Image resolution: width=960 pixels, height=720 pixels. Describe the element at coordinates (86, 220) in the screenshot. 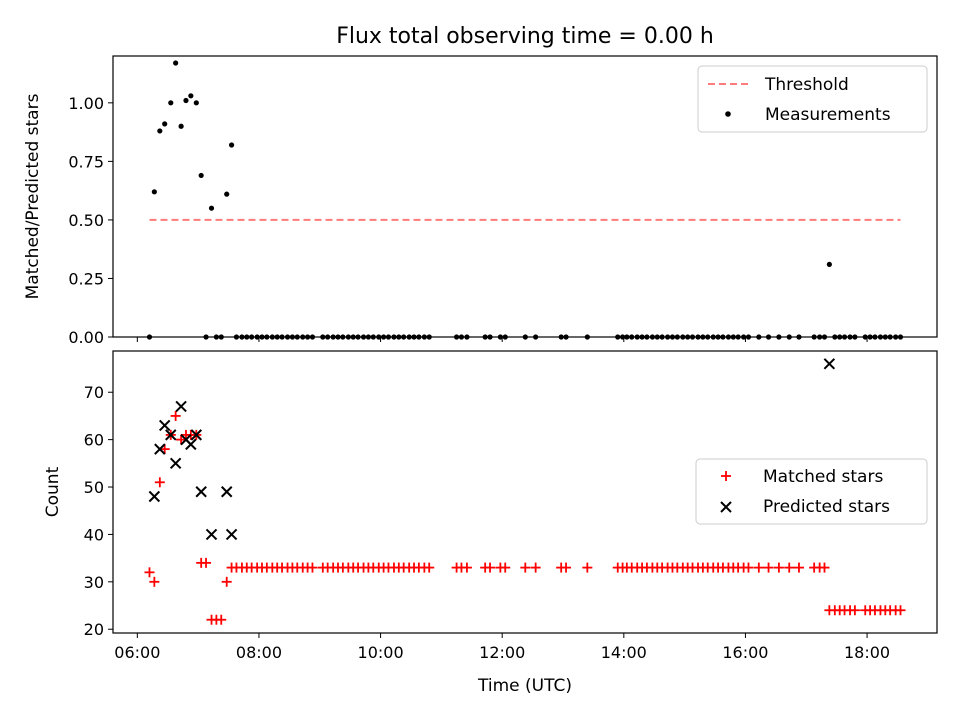

I see `top-y-tick-label-2: 0.50` at that location.